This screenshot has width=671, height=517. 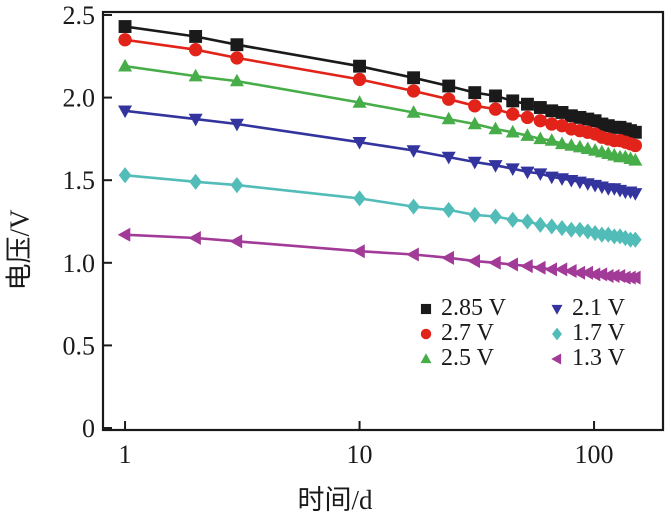 What do you see at coordinates (125, 454) in the screenshot?
I see `x-tick-label: 1` at bounding box center [125, 454].